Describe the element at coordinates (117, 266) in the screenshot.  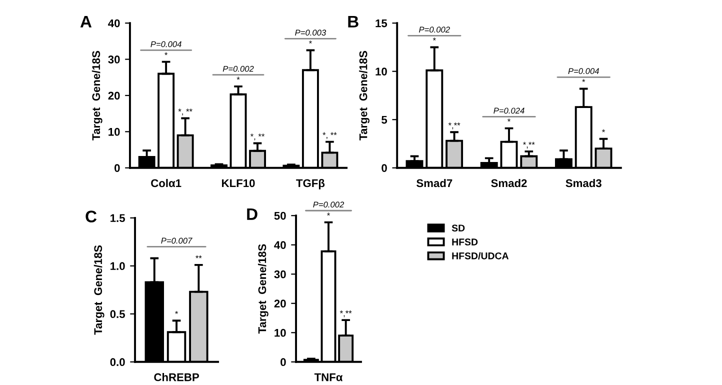
I see `y-tick-label: 1.0` at that location.